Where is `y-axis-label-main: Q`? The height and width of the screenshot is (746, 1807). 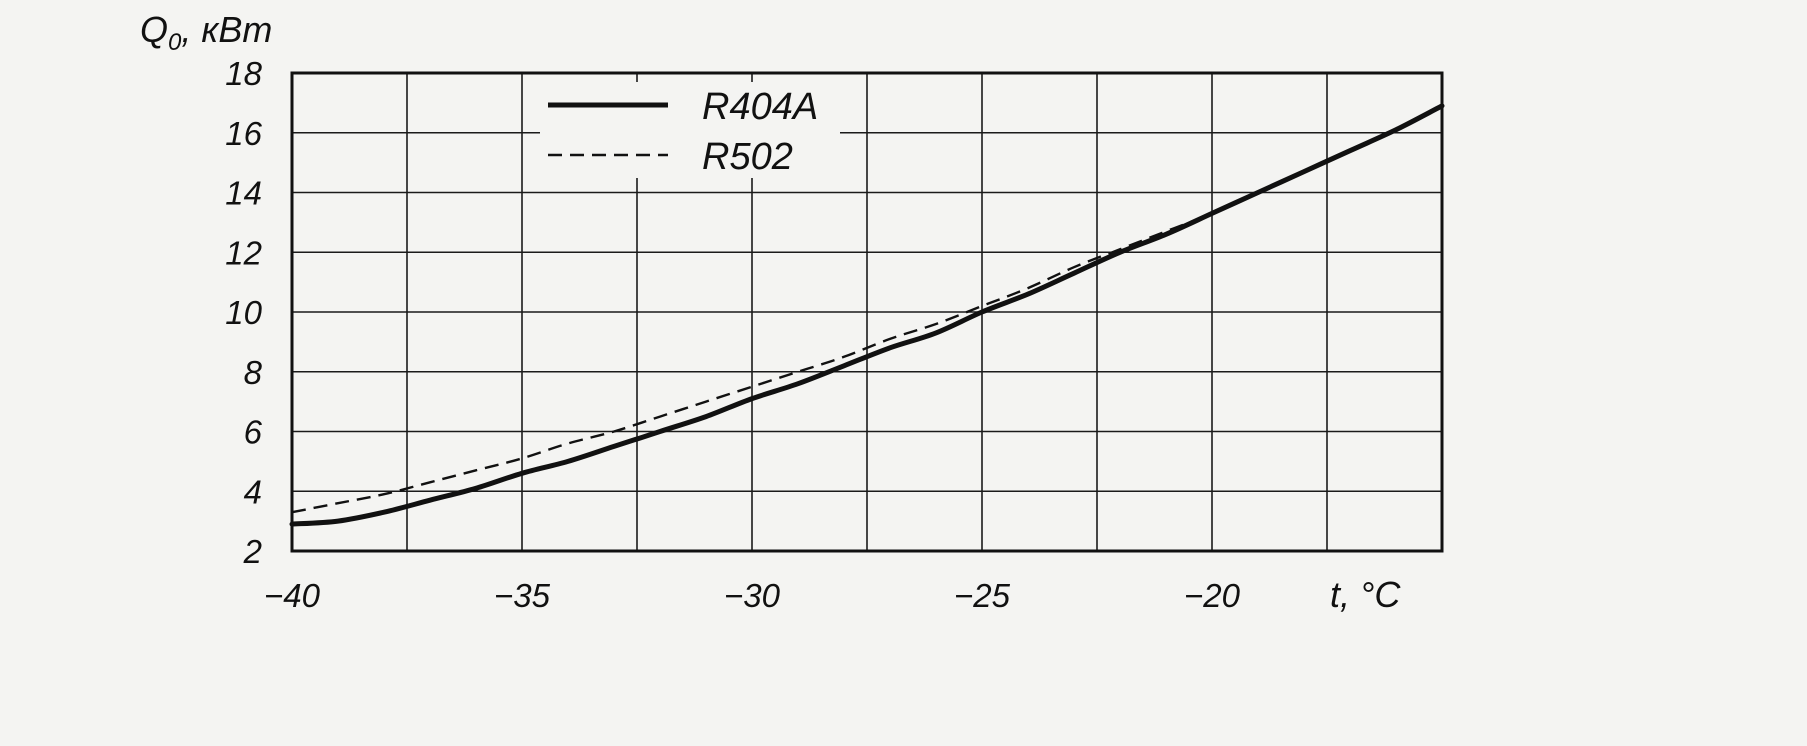
y-axis-label-main: Q is located at coordinates (154, 29).